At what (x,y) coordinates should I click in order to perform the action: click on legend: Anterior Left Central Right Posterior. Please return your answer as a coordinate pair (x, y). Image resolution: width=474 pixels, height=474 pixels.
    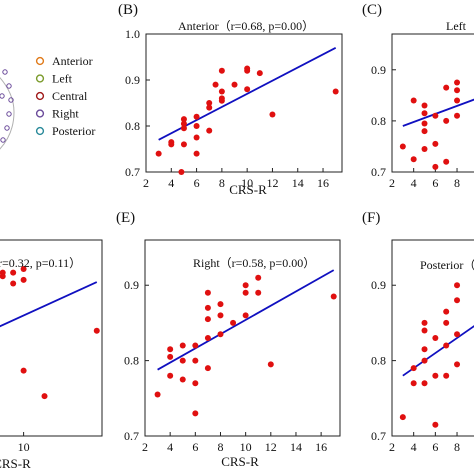
    Looking at the image, I should click on (47, 102).